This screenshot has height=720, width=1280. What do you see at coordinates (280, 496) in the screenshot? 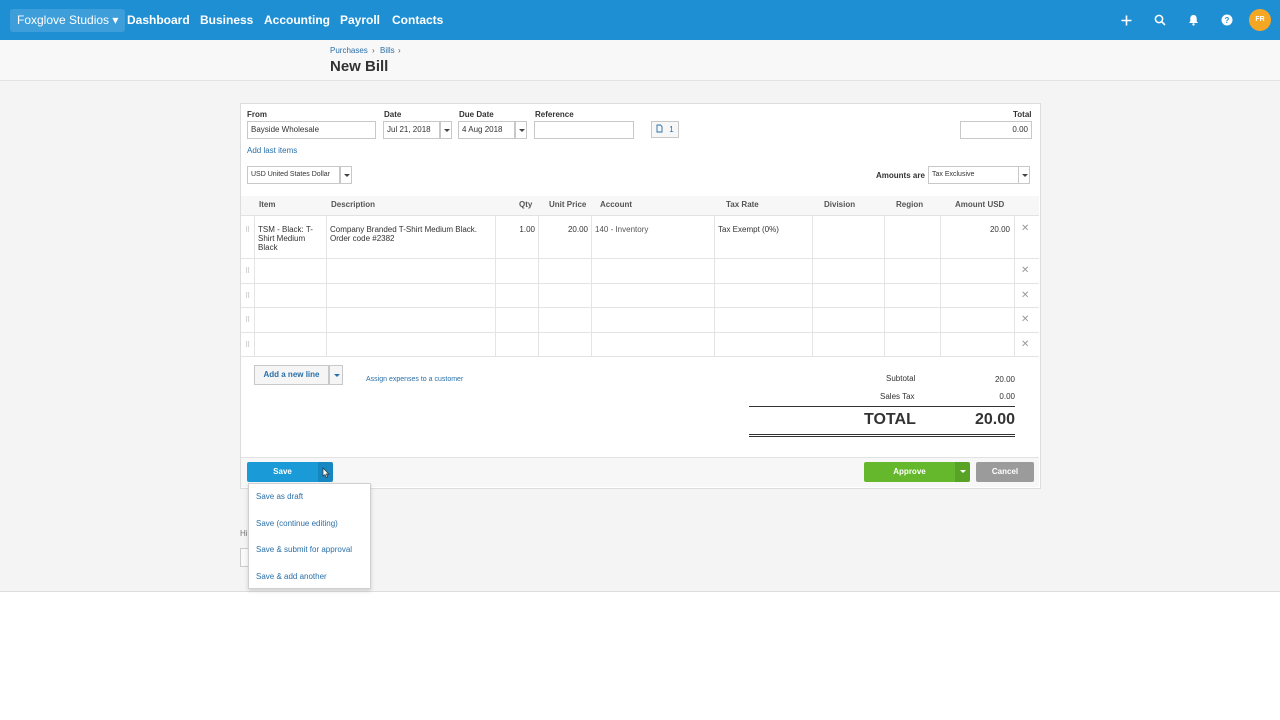
I see `menu-item-save-as-draft: Save as draft` at bounding box center [280, 496].